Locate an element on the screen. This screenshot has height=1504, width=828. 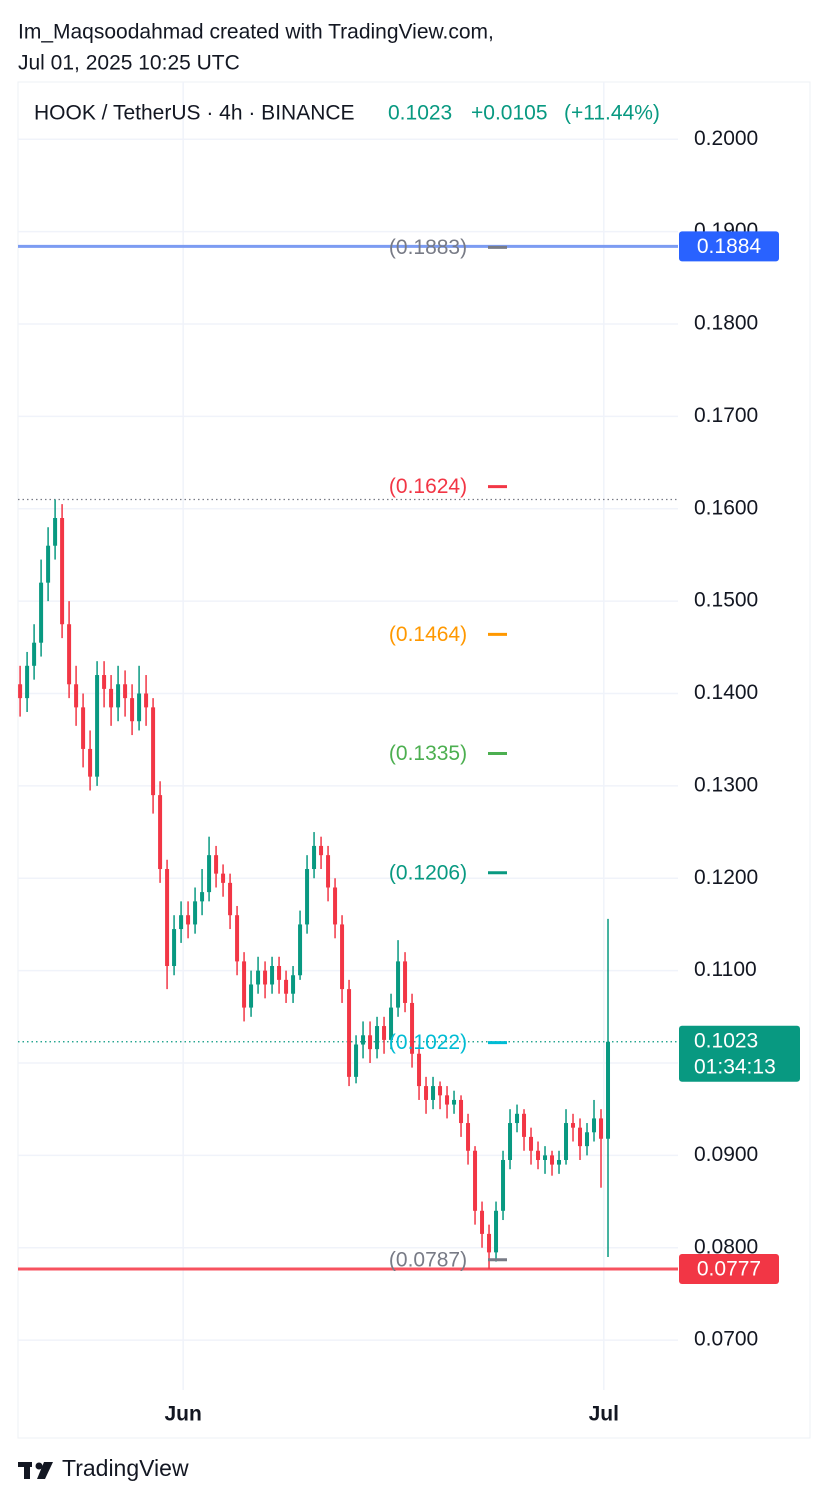
y-tick-label: 0.0700 is located at coordinates (726, 1339).